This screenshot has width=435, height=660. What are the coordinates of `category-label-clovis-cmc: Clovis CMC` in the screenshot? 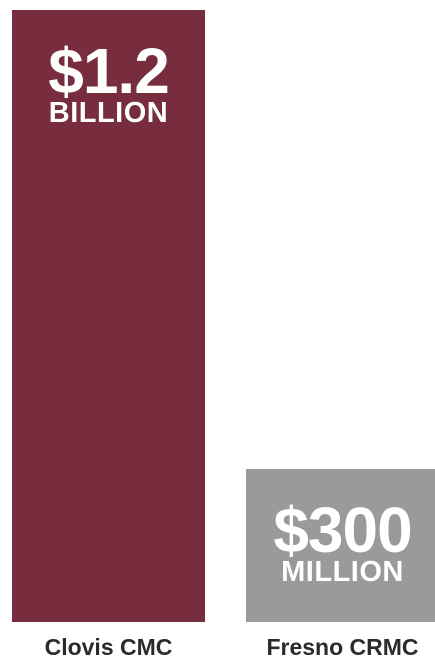 It's located at (109, 647).